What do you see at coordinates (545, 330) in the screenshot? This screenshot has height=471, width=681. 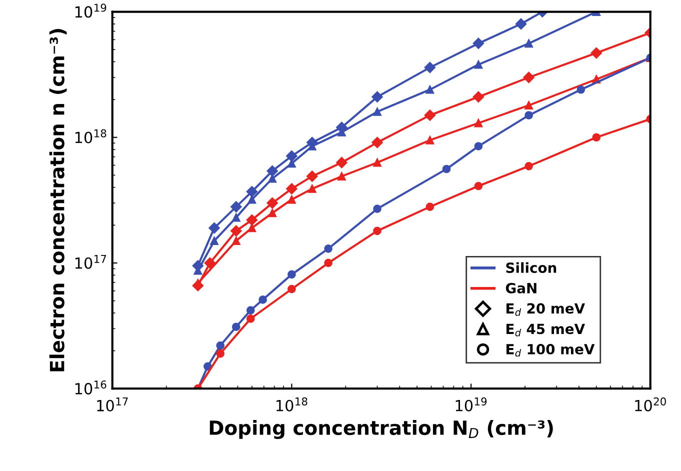 I see `annotation: E$_{d}$ 45 meV` at bounding box center [545, 330].